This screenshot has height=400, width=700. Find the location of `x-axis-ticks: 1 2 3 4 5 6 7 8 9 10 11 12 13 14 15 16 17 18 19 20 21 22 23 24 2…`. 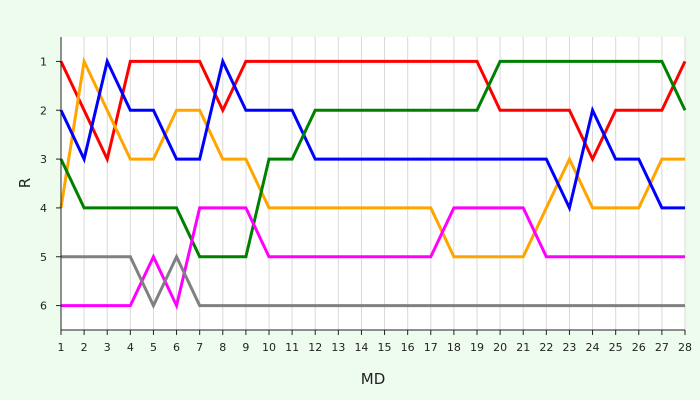

x-axis-ticks: 1 2 3 4 5 6 7 8 9 10 11 12 13 14 15 16 17 18 19 20 21 22 23 24 2… is located at coordinates (375, 342).